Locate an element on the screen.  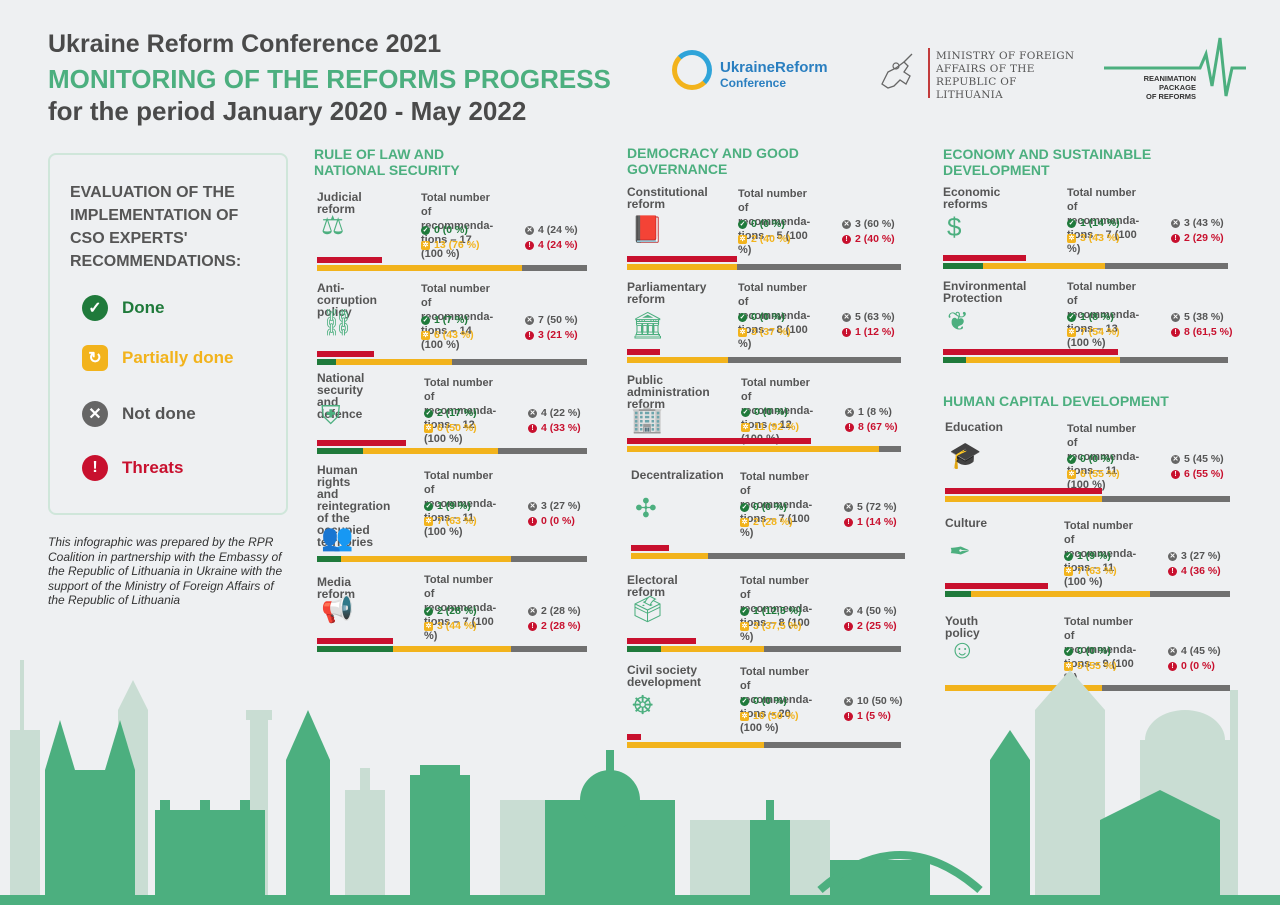
partial-count: ✲ 6 (50 %) is located at coordinates (450, 428).